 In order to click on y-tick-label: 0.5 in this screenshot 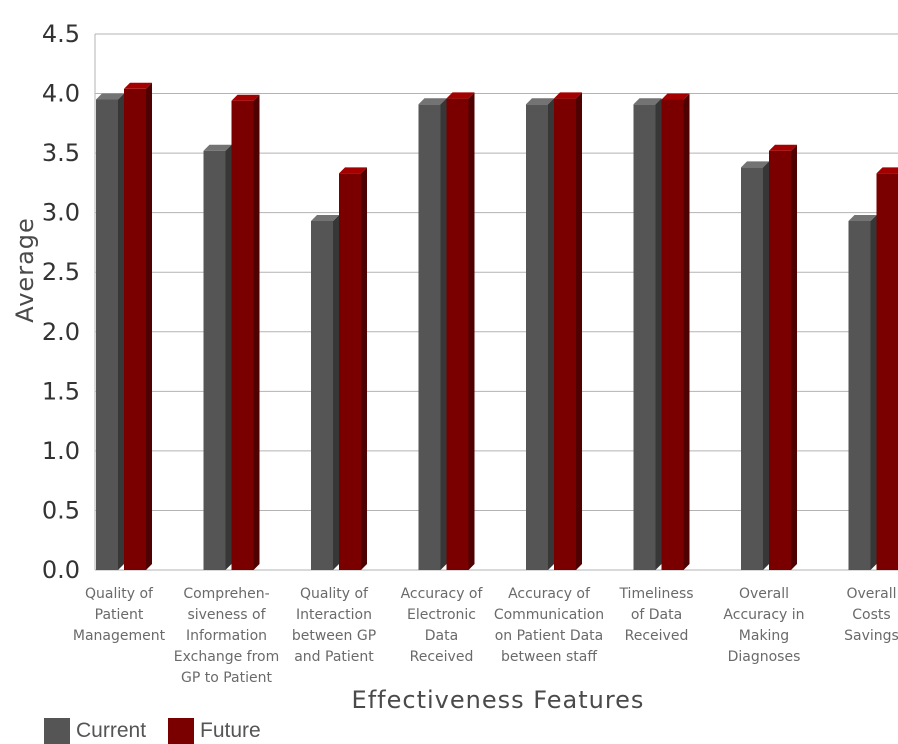, I will do `click(61, 510)`.